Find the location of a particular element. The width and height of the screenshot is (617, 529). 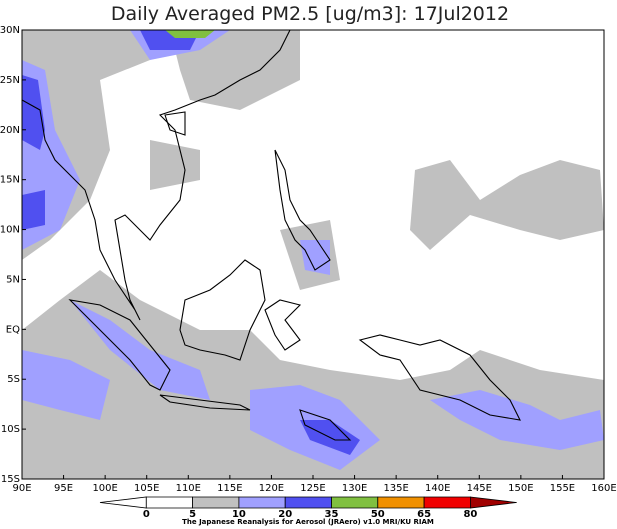

lon-label: 130E is located at coordinates (354, 488).